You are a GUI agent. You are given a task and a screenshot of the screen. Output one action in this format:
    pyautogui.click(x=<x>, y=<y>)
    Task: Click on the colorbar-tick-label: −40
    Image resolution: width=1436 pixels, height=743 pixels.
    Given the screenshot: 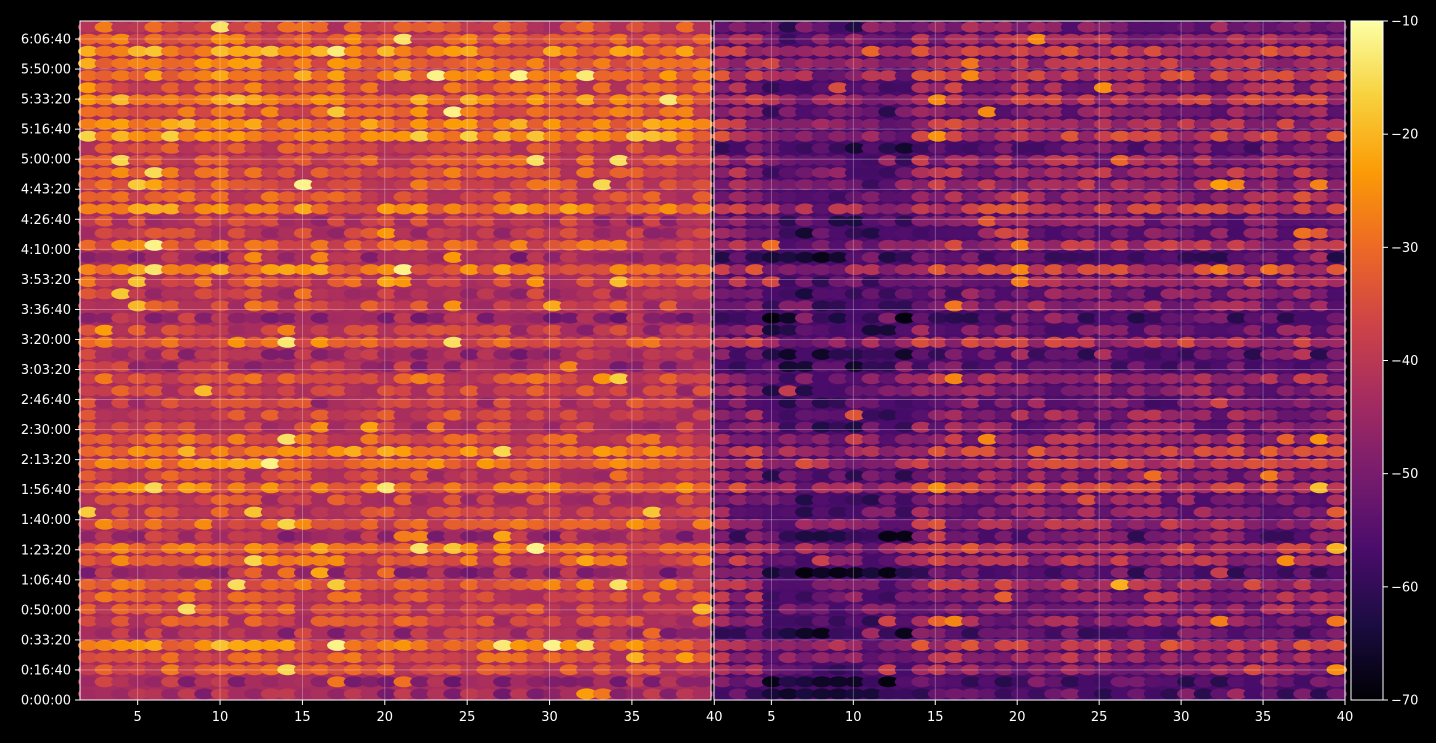 What is the action you would take?
    pyautogui.click(x=1404, y=361)
    